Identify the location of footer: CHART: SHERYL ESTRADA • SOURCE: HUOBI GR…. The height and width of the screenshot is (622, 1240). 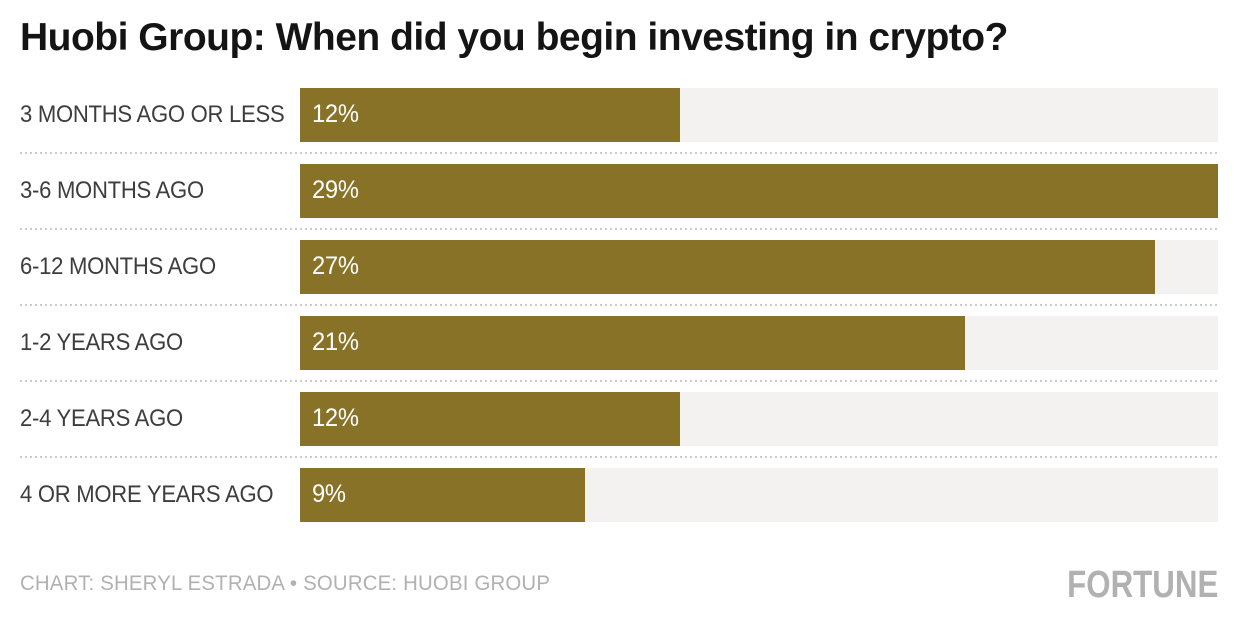
(619, 583).